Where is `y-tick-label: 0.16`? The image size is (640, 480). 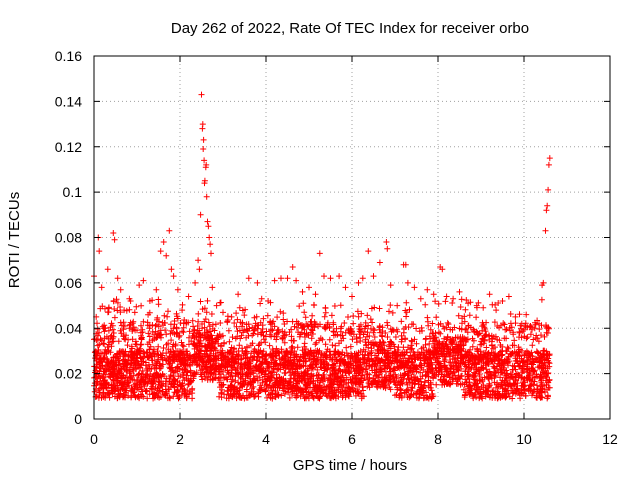 y-tick-label: 0.16 is located at coordinates (68, 56).